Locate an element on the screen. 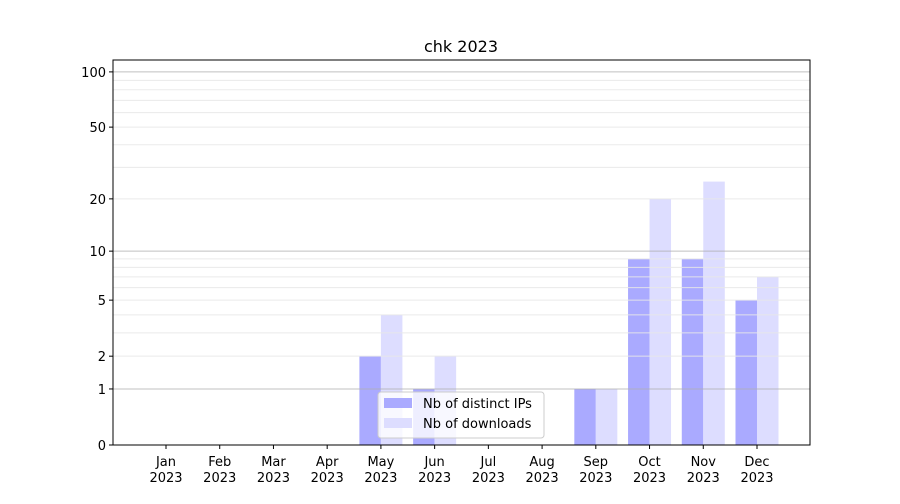  y-tick-label: 10 is located at coordinates (97, 252).